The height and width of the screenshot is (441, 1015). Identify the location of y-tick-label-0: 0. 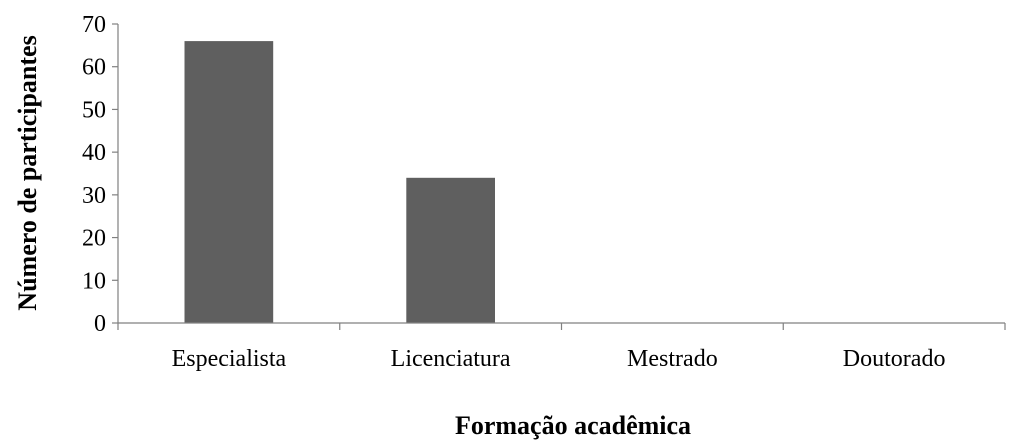
(100, 324).